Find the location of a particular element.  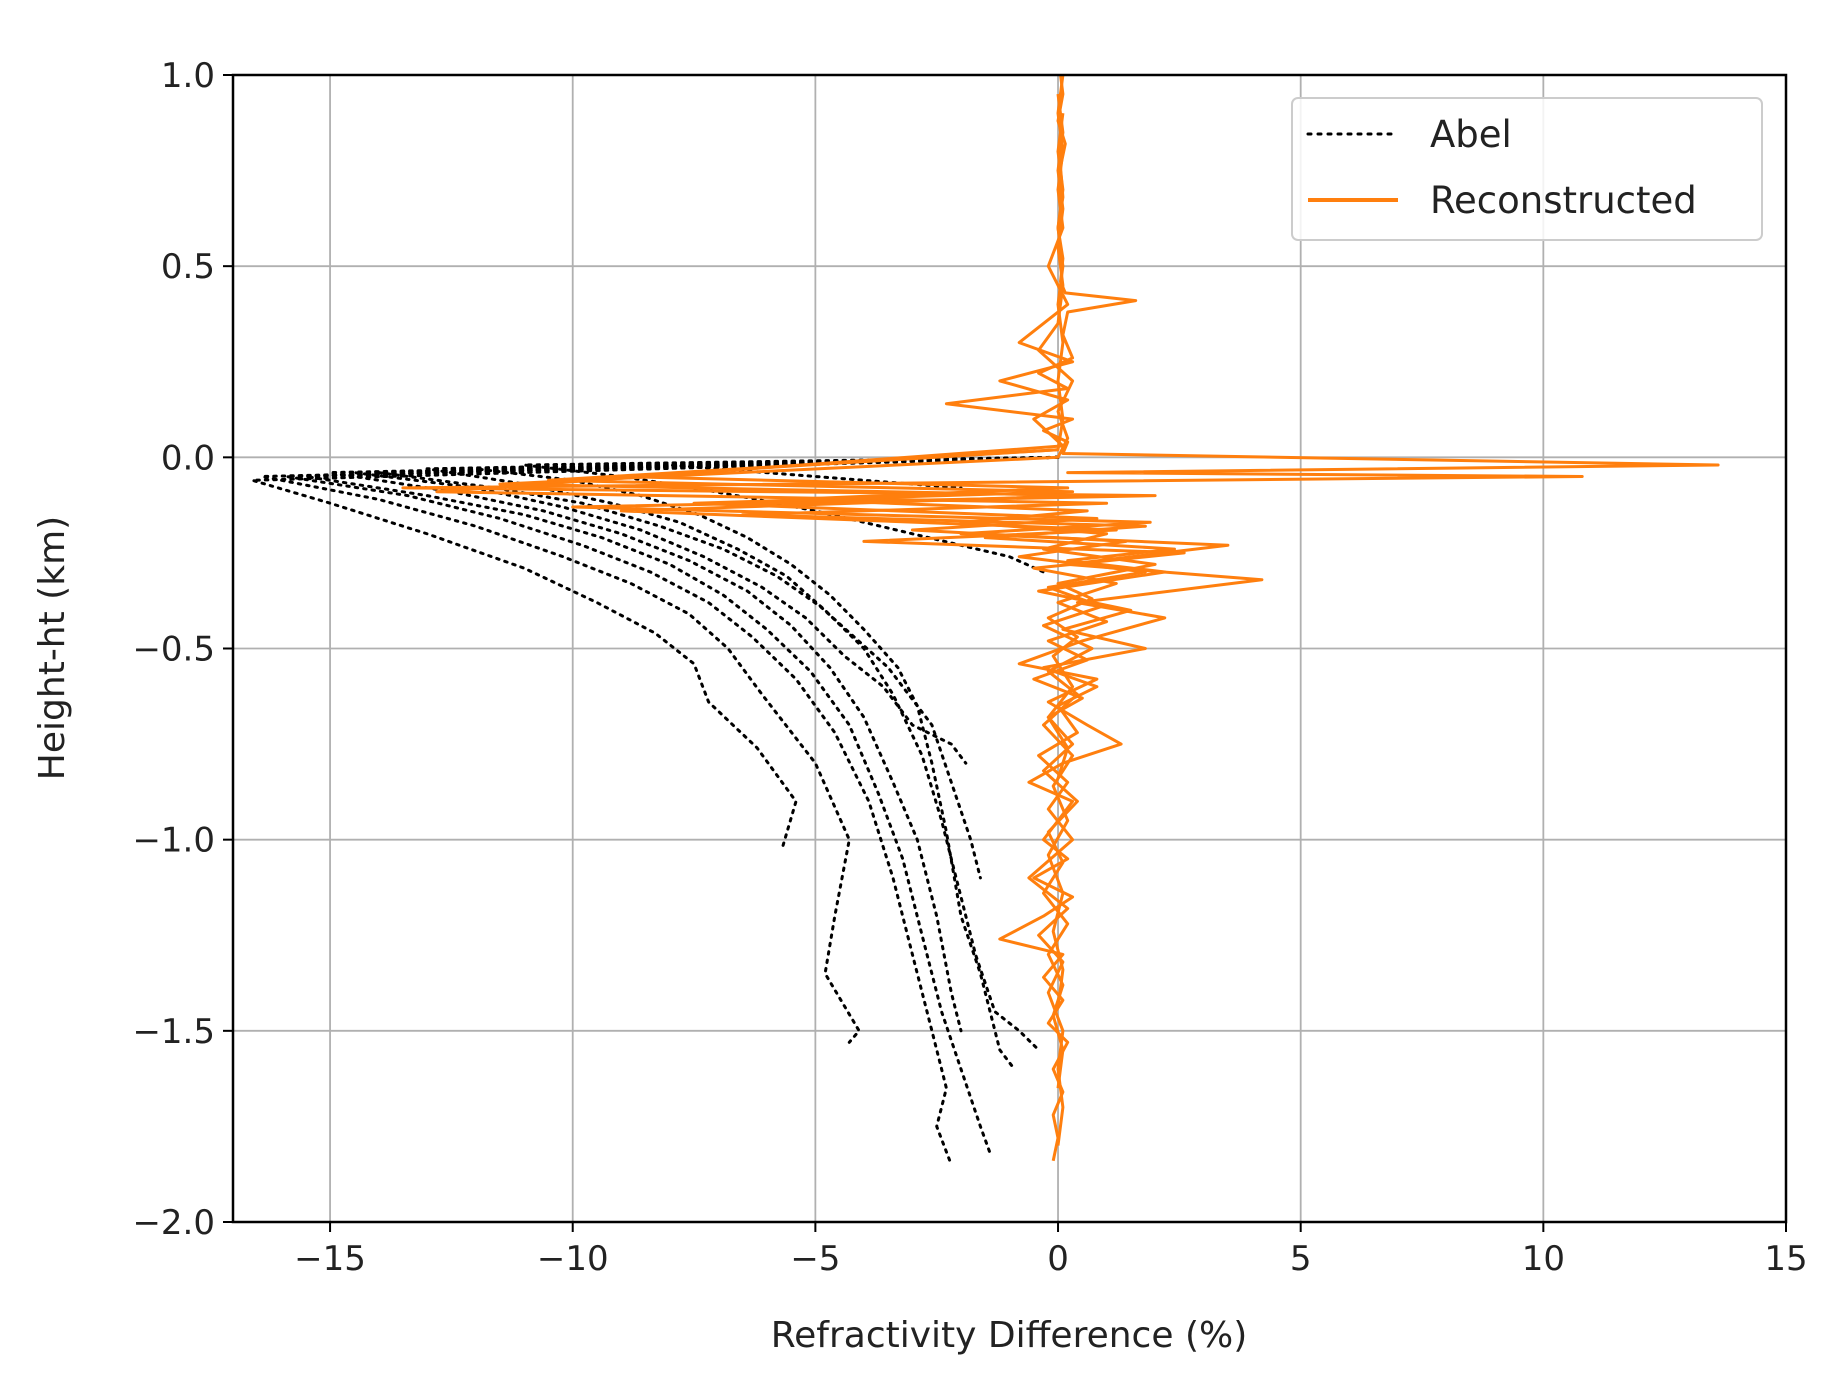

legend: Abel Reconstructed is located at coordinates (1527, 169).